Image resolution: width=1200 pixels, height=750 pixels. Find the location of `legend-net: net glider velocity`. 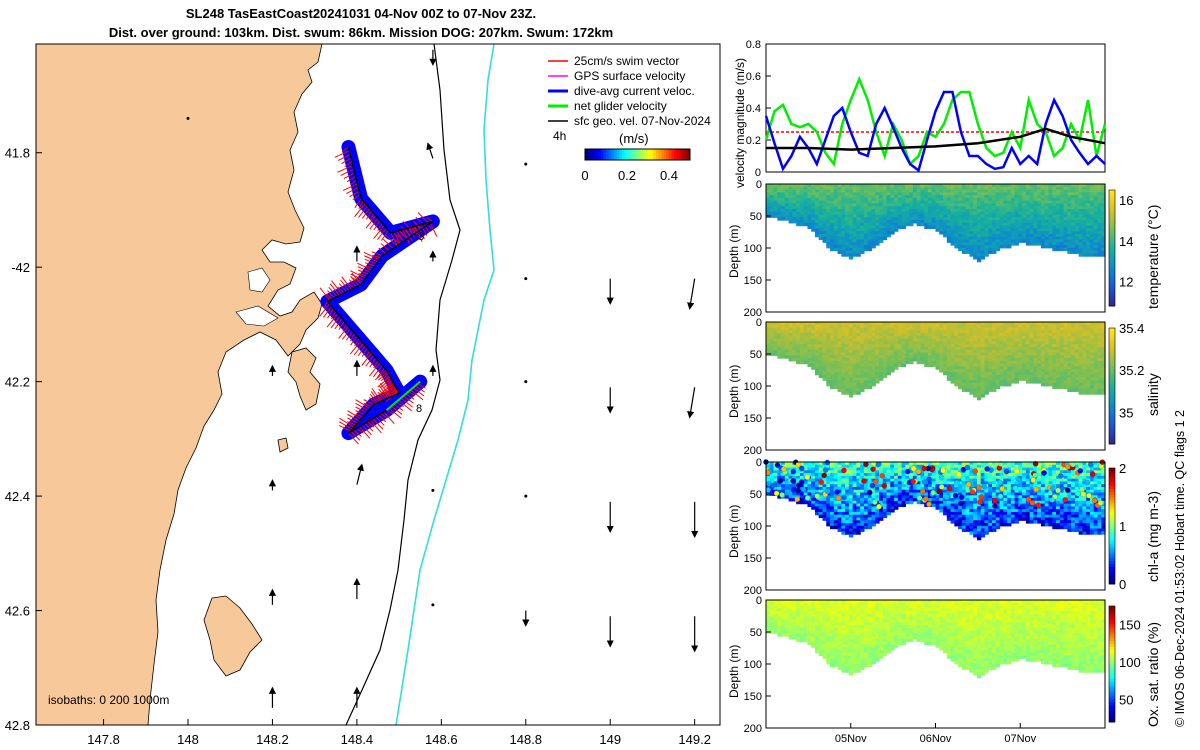

legend-net: net glider velocity is located at coordinates (620, 106).